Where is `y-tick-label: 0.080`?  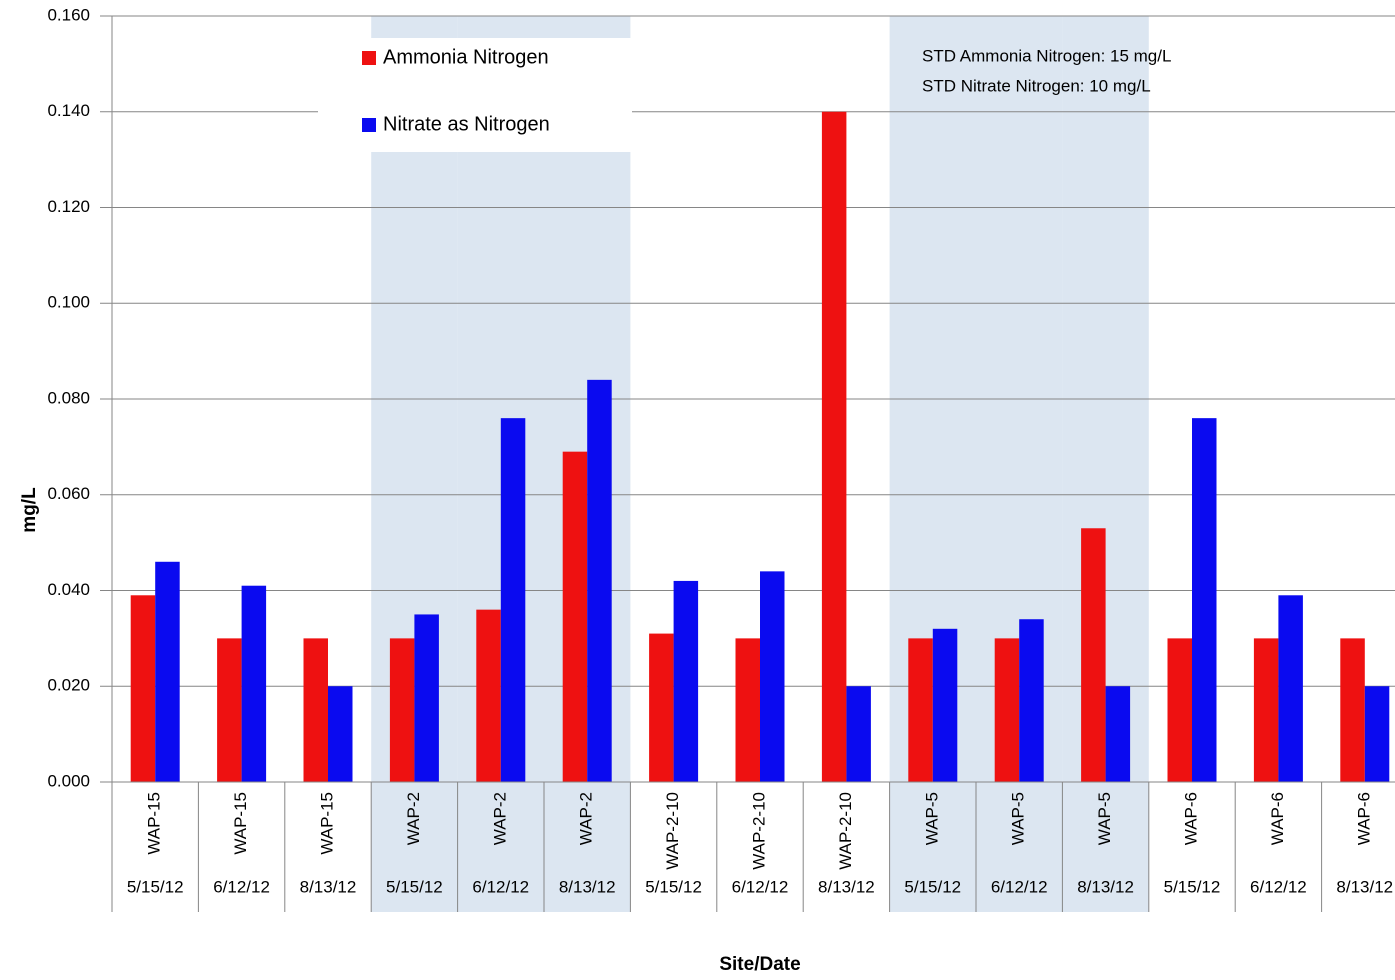
y-tick-label: 0.080 is located at coordinates (68, 397).